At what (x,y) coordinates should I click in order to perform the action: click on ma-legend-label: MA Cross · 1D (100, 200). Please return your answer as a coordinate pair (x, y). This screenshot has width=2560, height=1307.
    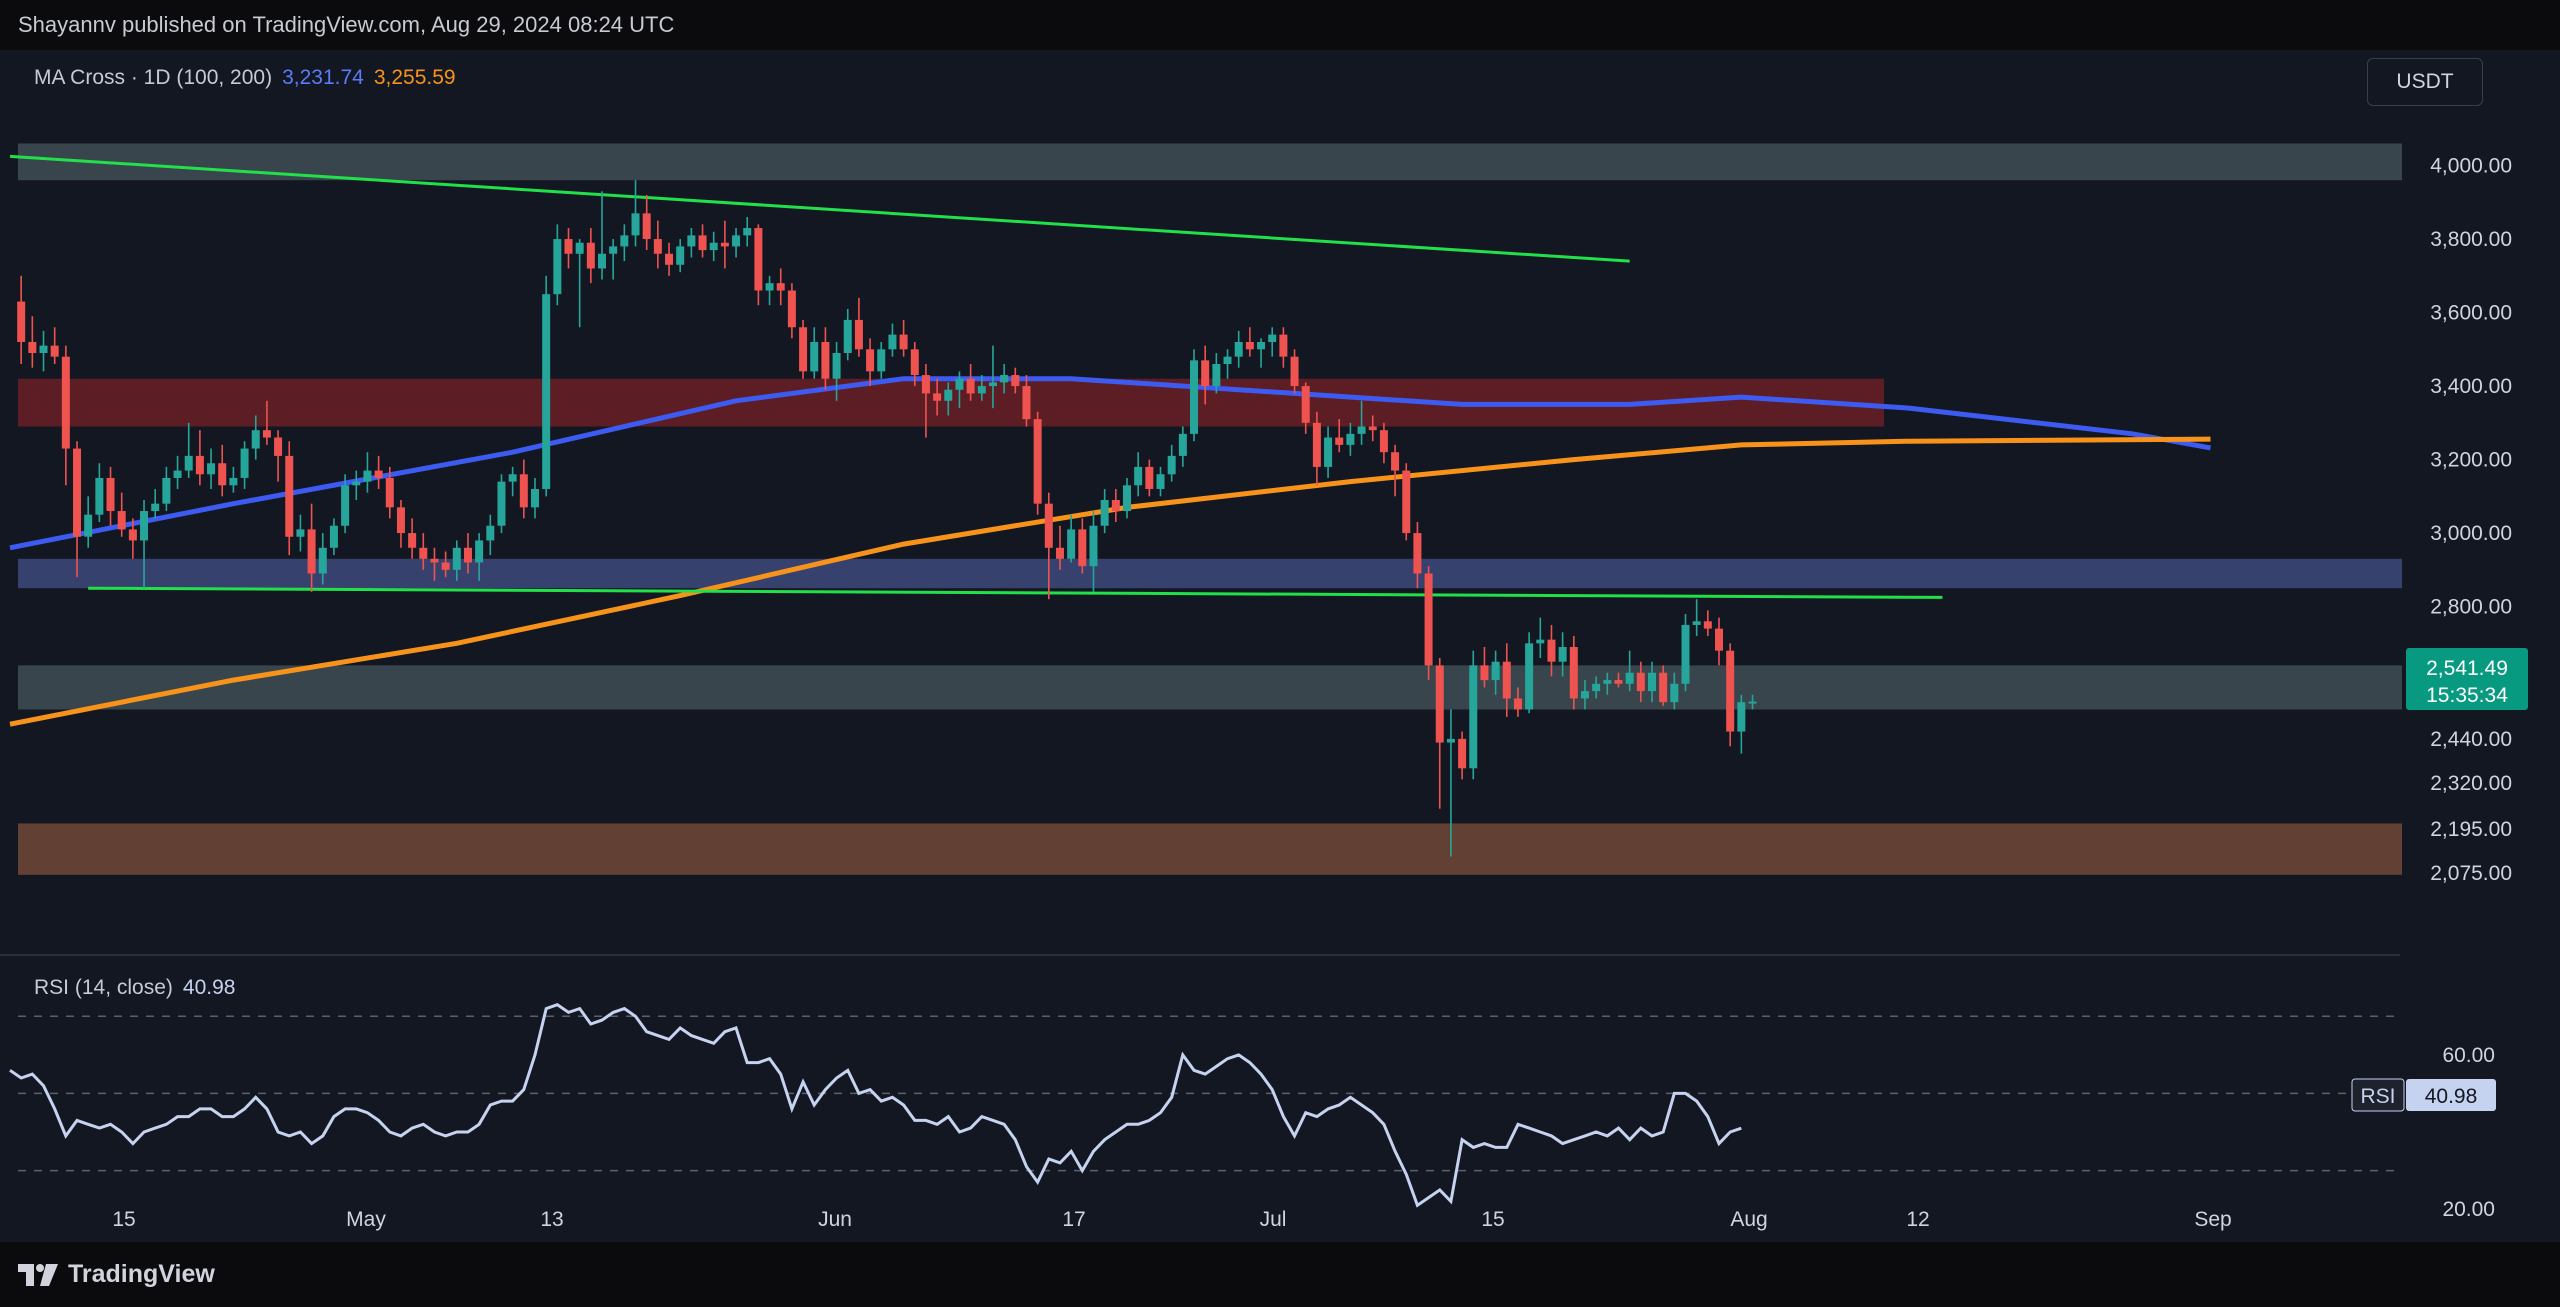
    Looking at the image, I should click on (153, 77).